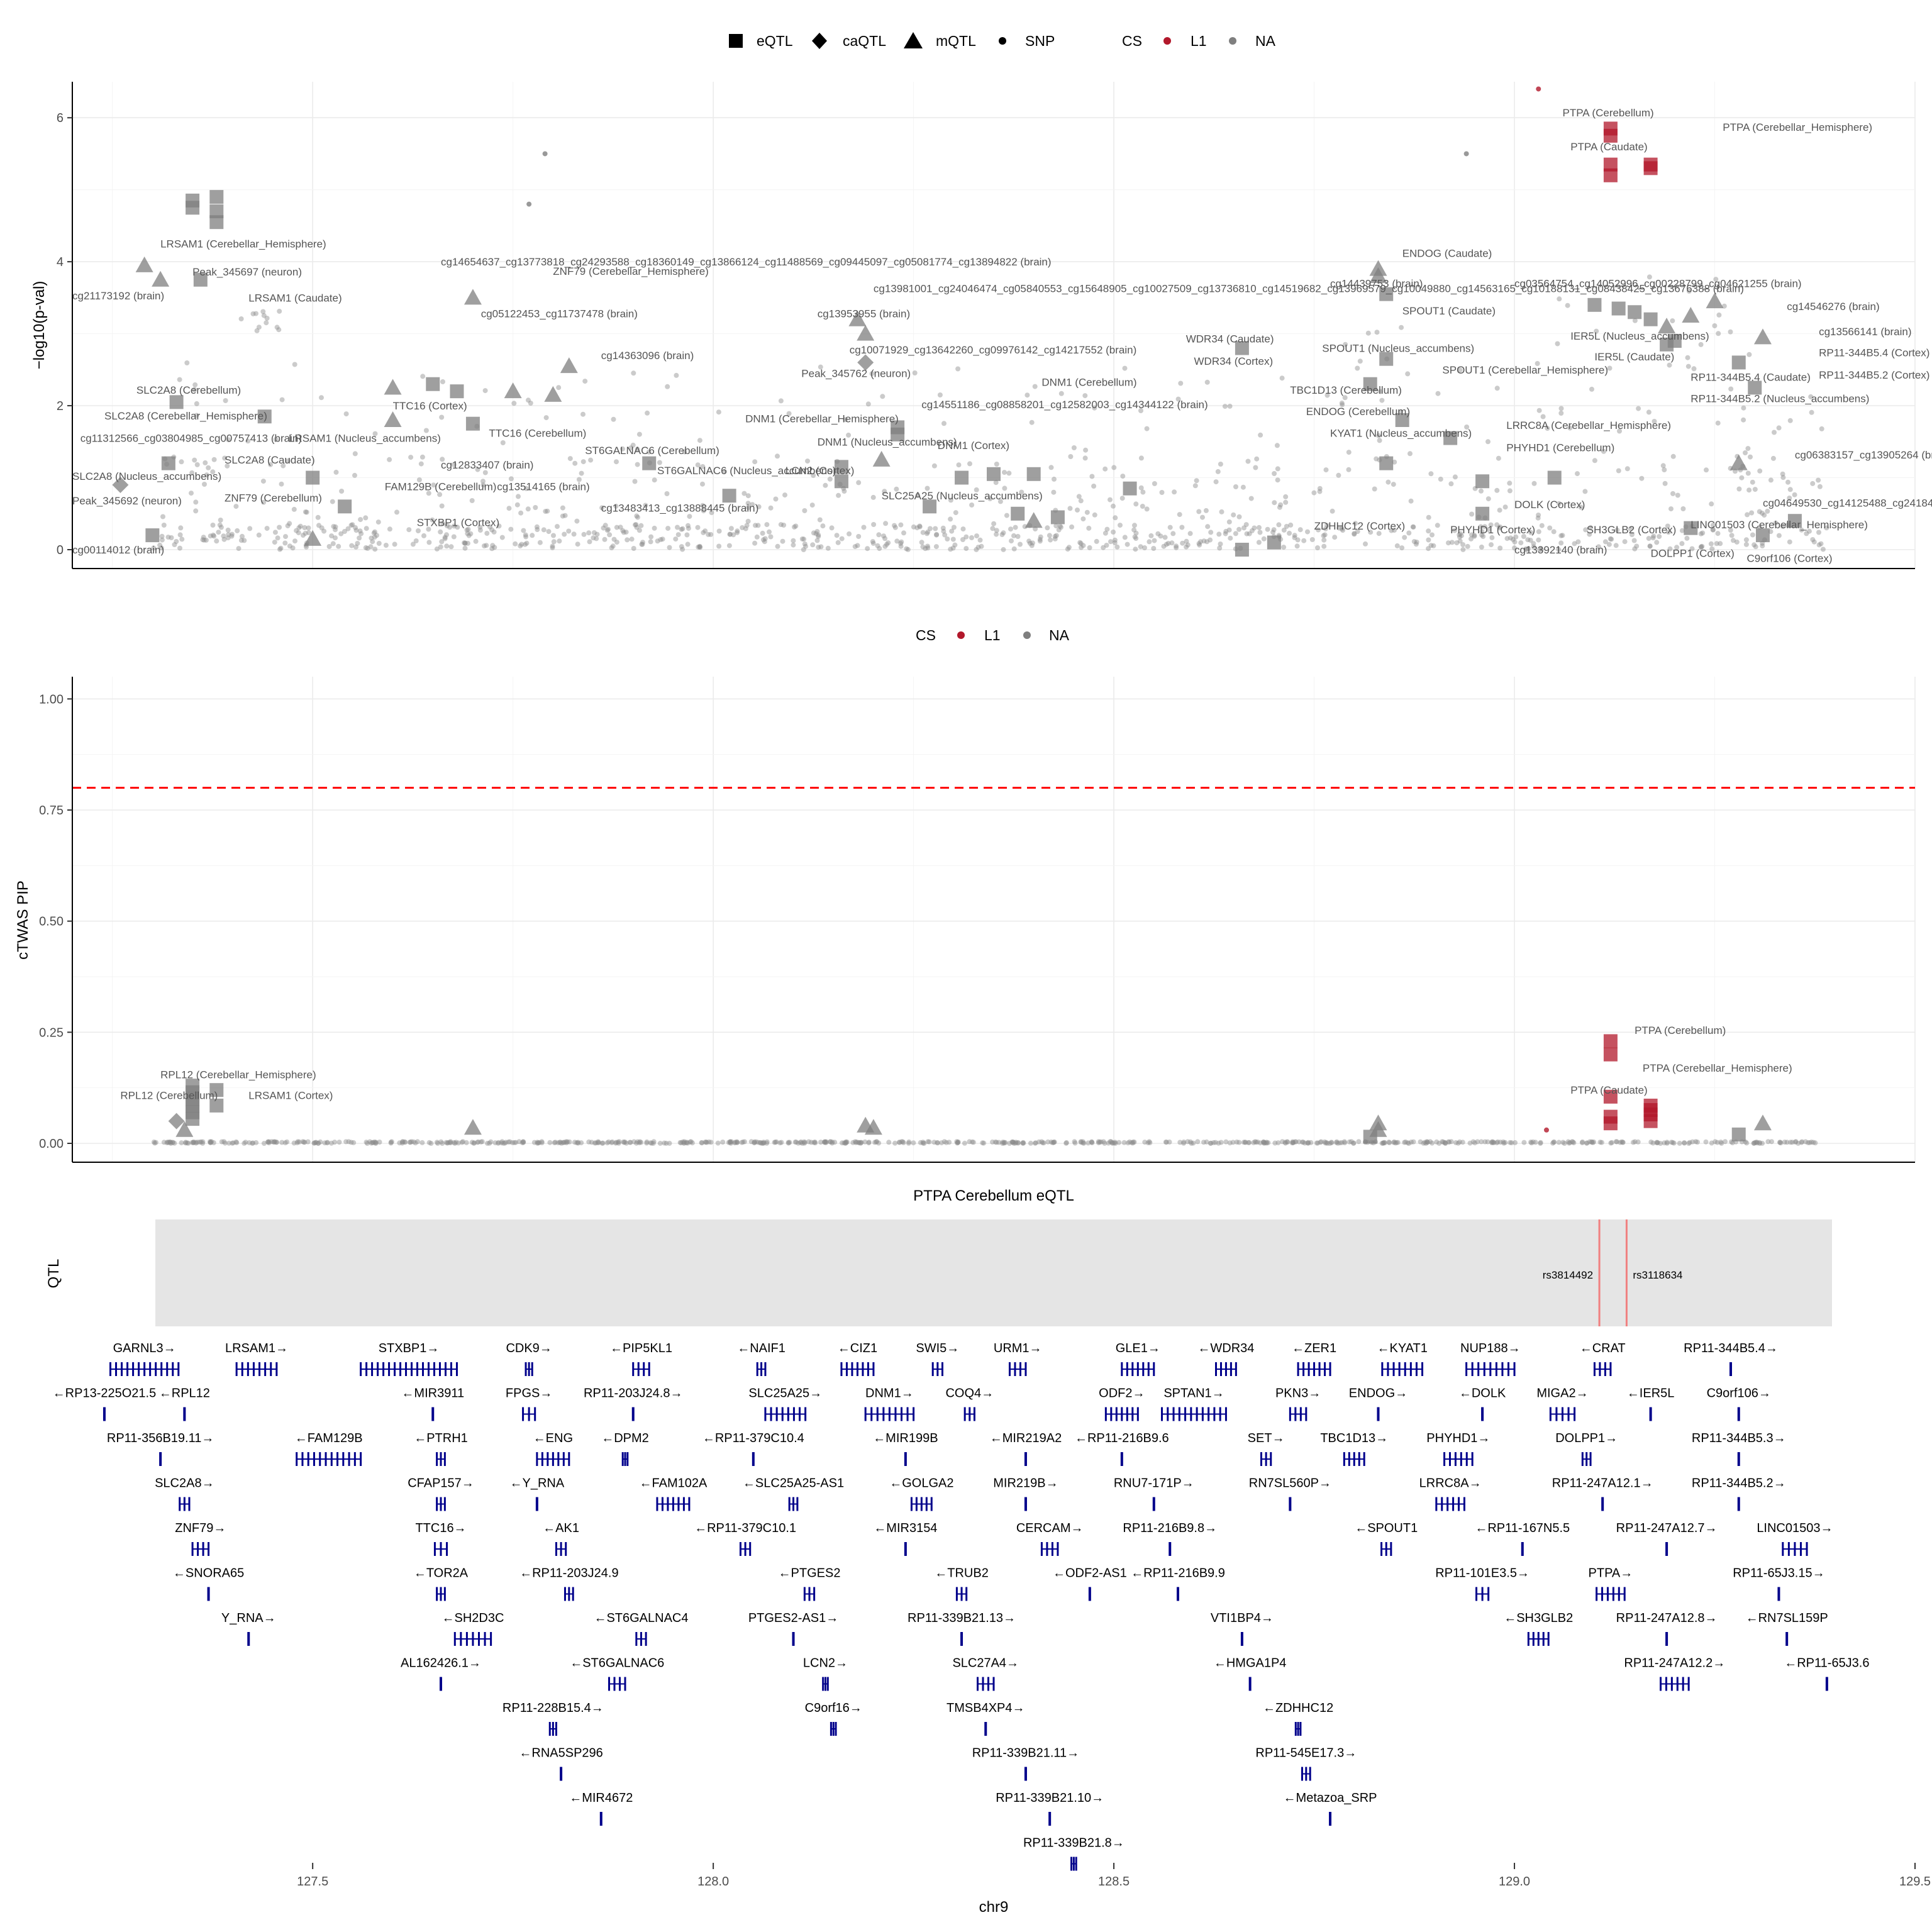 Image resolution: width=1932 pixels, height=1932 pixels. What do you see at coordinates (1602, 1484) in the screenshot?
I see `gene-label: RP11-247A12.1→` at bounding box center [1602, 1484].